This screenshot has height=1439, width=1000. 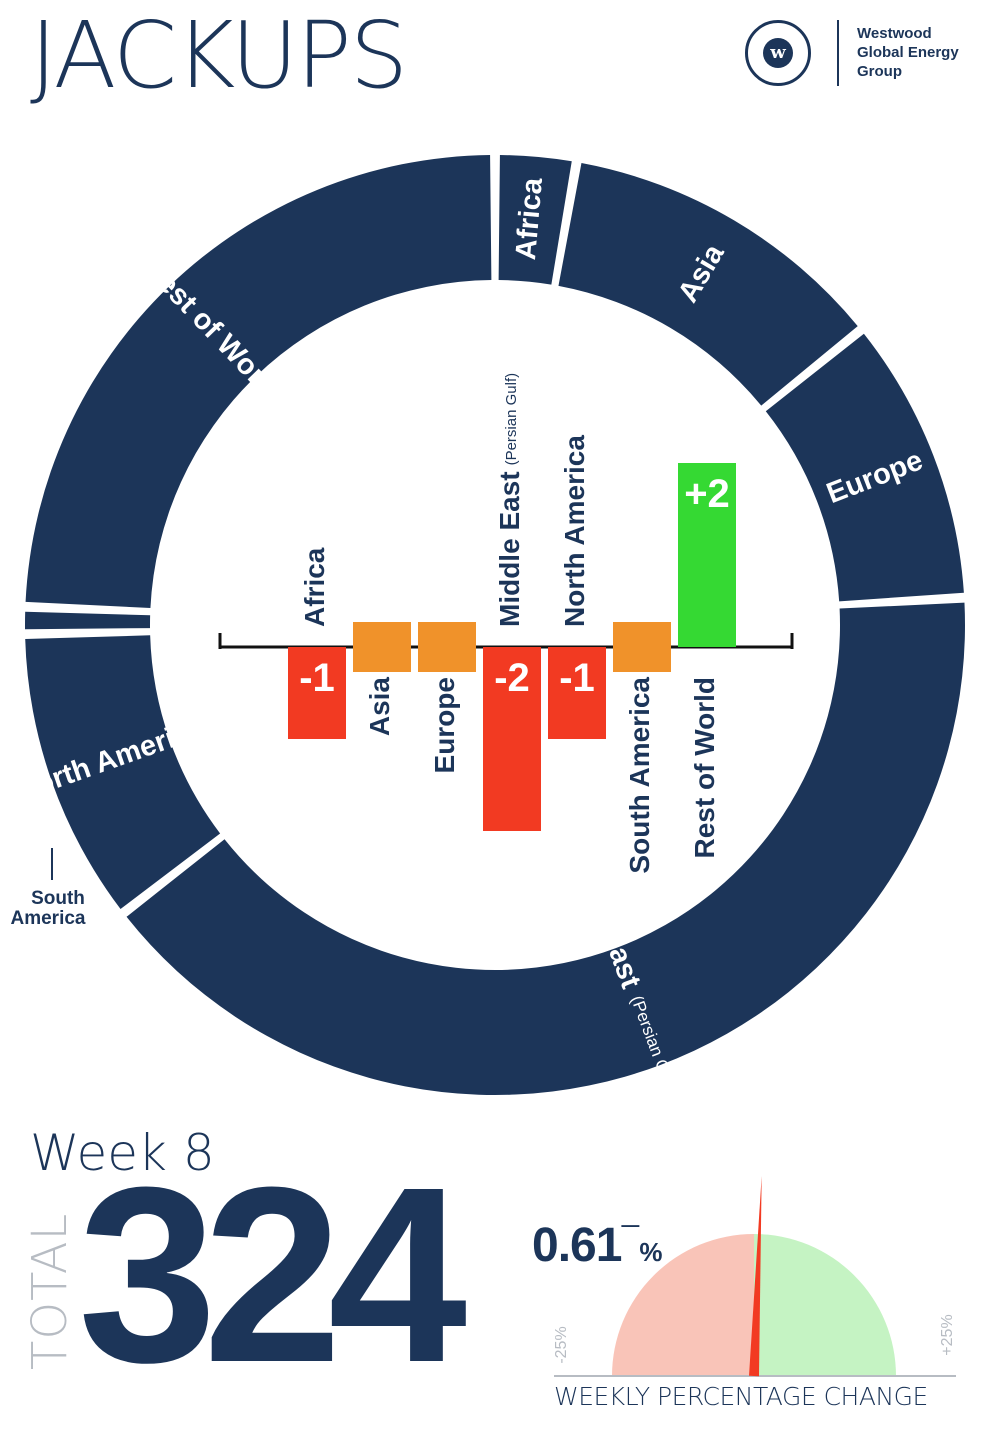 What do you see at coordinates (741, 1396) in the screenshot?
I see `gauge-title: WEEKLY PERCENTAGE CHANGE` at bounding box center [741, 1396].